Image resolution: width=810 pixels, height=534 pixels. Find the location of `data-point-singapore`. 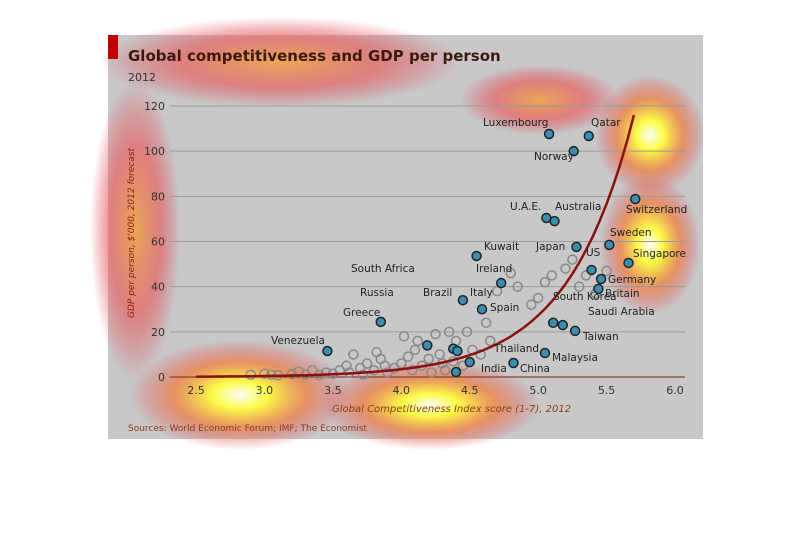

data-point-singapore is located at coordinates (628, 263).